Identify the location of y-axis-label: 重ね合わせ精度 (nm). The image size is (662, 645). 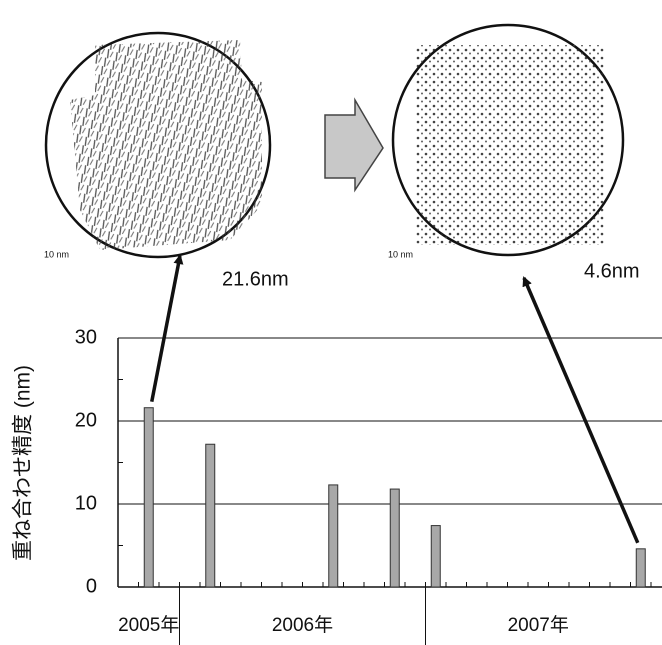
(23, 463).